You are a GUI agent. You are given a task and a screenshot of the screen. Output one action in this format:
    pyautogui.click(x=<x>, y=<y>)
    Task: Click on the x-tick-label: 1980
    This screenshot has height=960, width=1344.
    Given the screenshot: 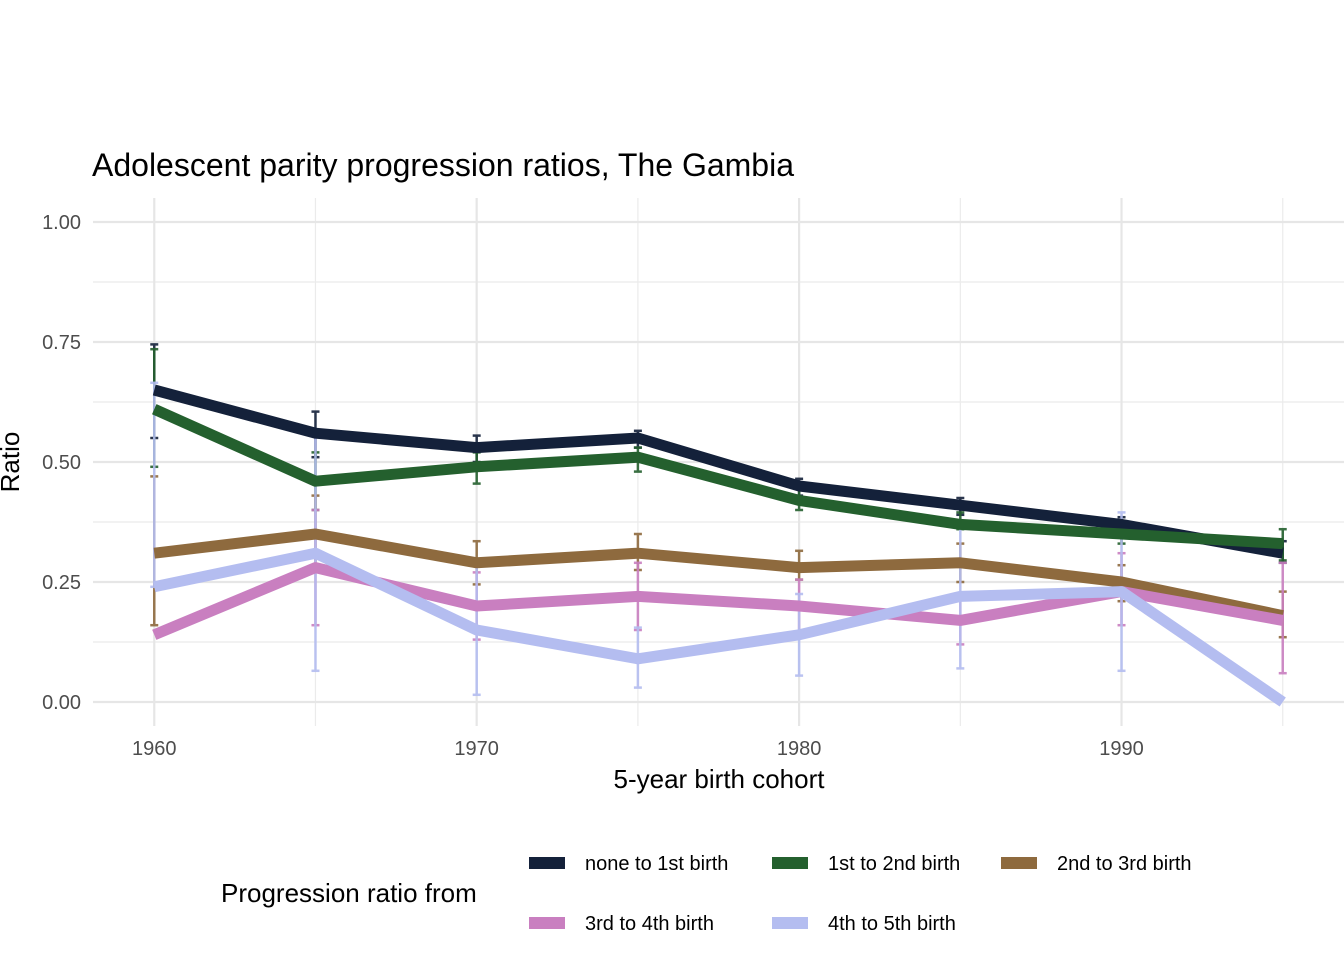 What is the action you would take?
    pyautogui.click(x=799, y=749)
    